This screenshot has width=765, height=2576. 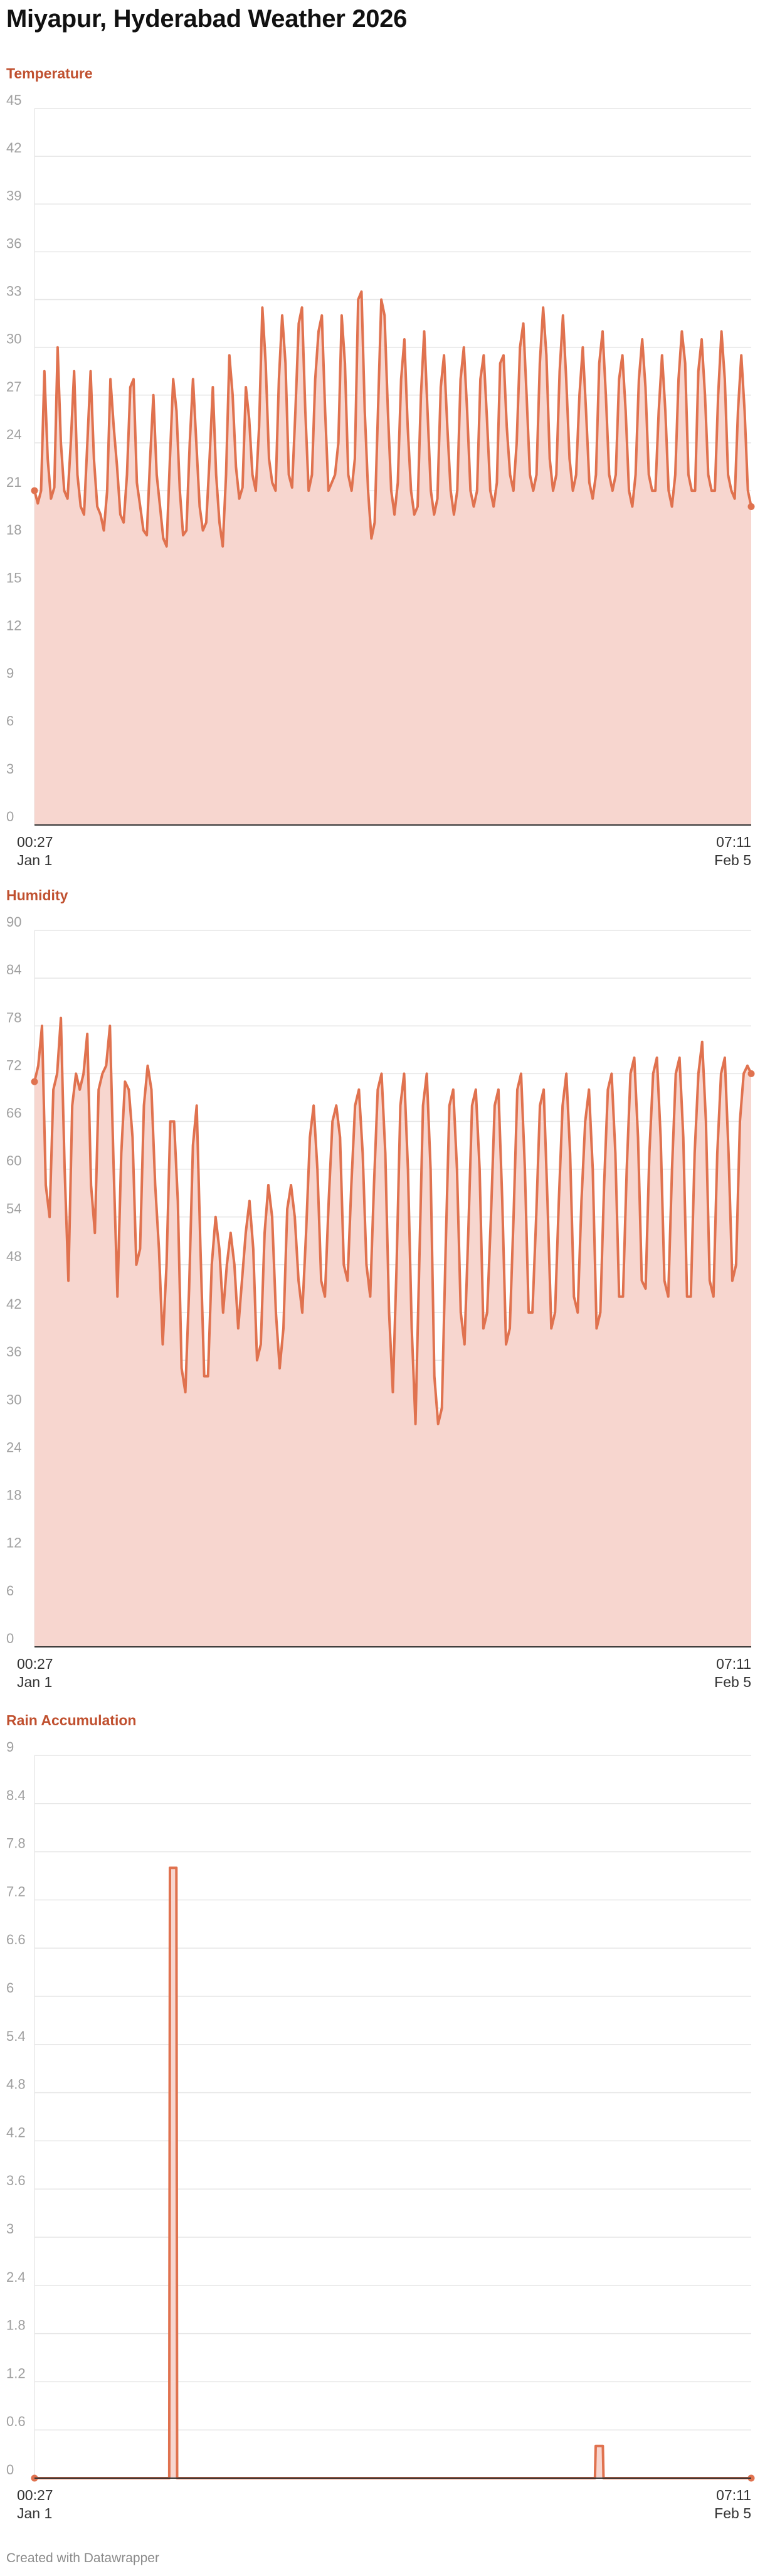 I want to click on y-tick-label: 72, so click(x=13, y=1065).